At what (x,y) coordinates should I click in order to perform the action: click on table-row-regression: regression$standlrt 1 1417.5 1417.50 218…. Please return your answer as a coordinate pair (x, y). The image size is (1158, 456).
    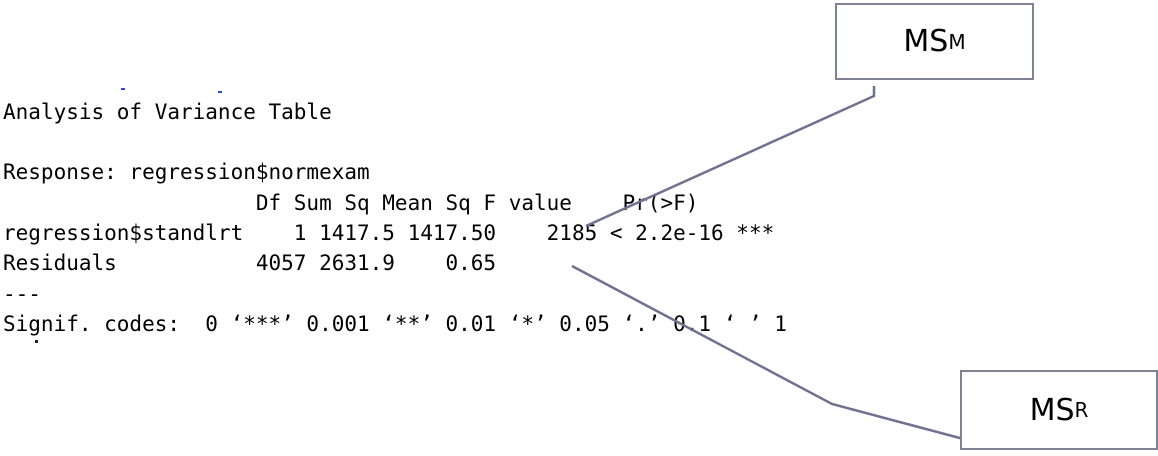
    Looking at the image, I should click on (389, 233).